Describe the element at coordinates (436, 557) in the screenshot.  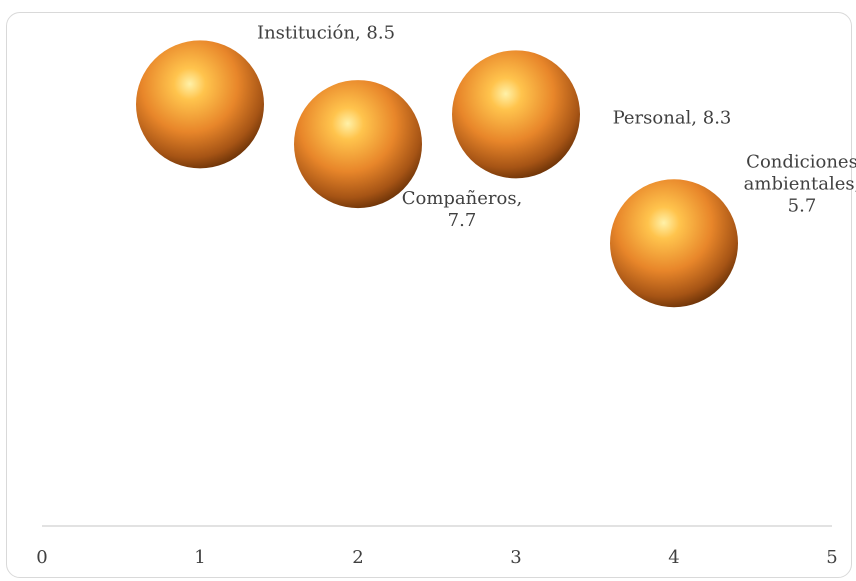
I see `x-axis-ticks: 0 1 2 3 4 5` at that location.